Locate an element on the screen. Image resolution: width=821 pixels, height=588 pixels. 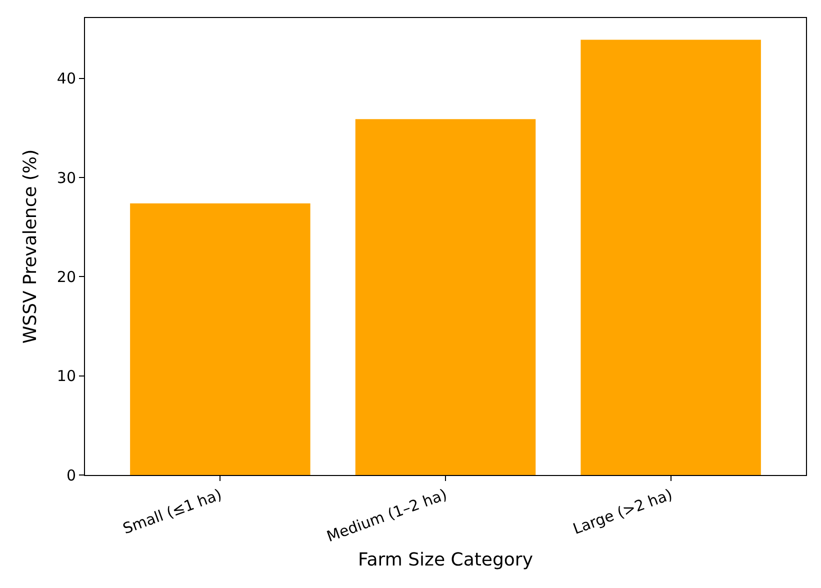
y-tick-label: 0 is located at coordinates (71, 475).